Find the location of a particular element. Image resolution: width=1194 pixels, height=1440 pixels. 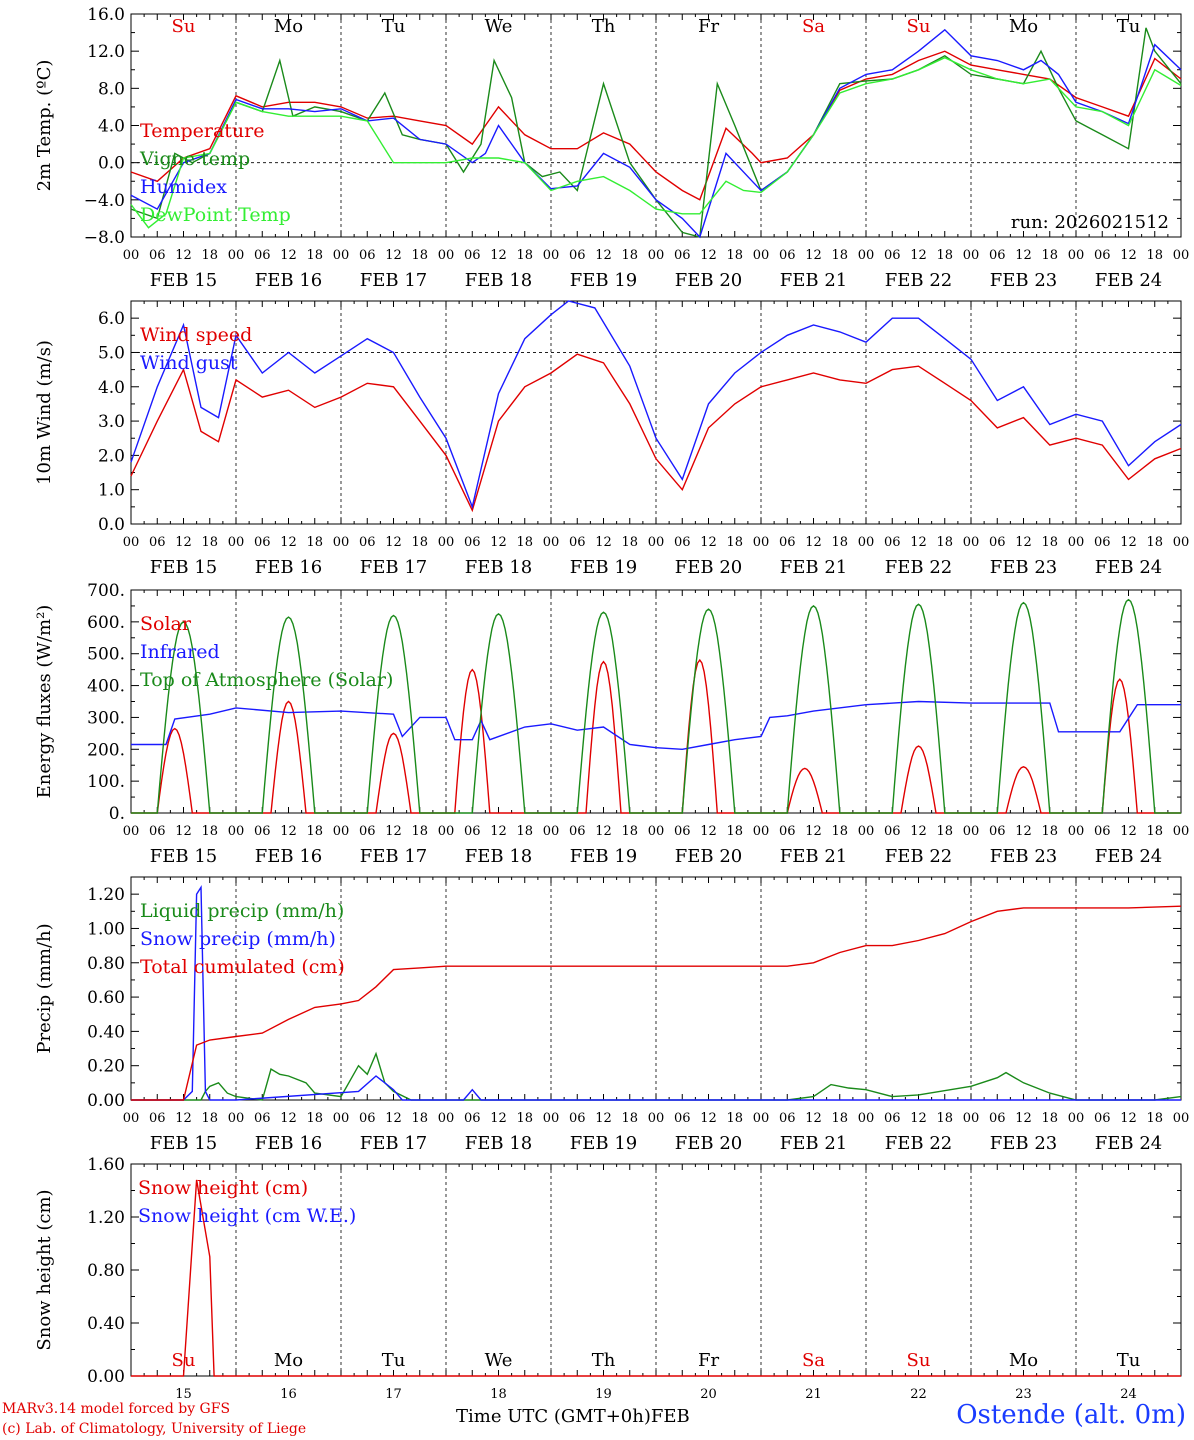

weekday-label: Su is located at coordinates (184, 1360).